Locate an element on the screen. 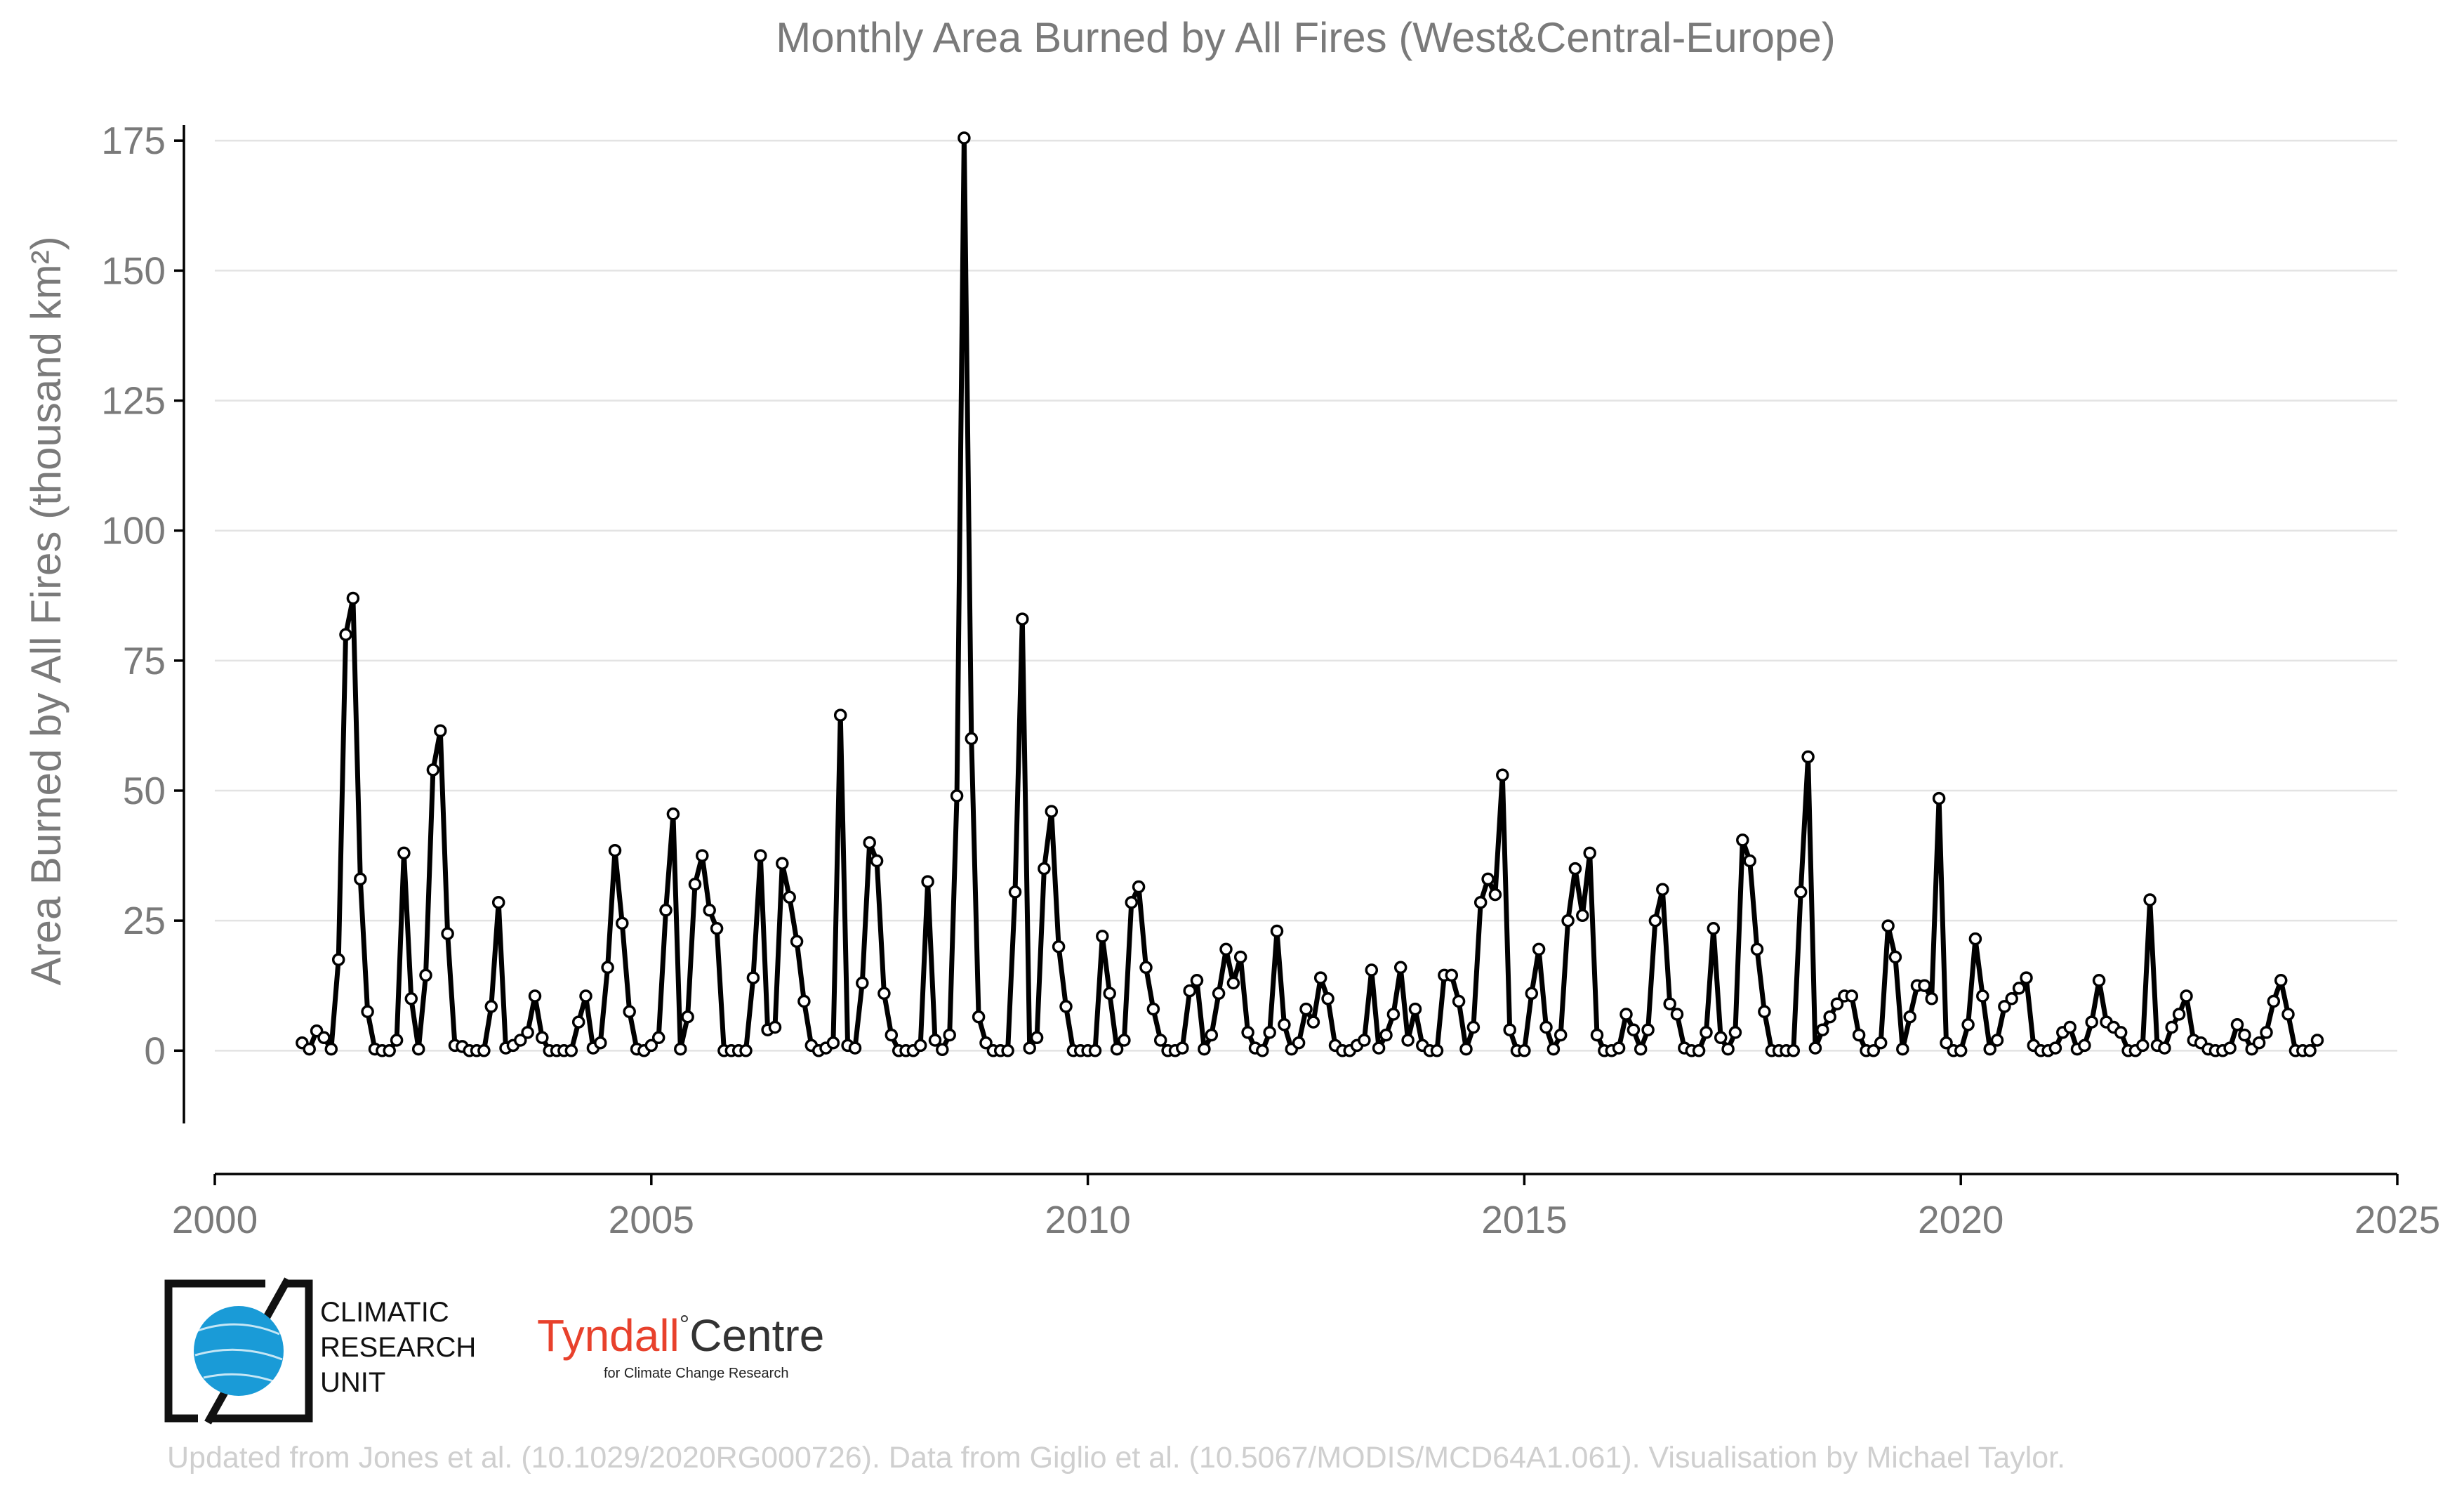  tyndall-name: Tyndall is located at coordinates (608, 1335).